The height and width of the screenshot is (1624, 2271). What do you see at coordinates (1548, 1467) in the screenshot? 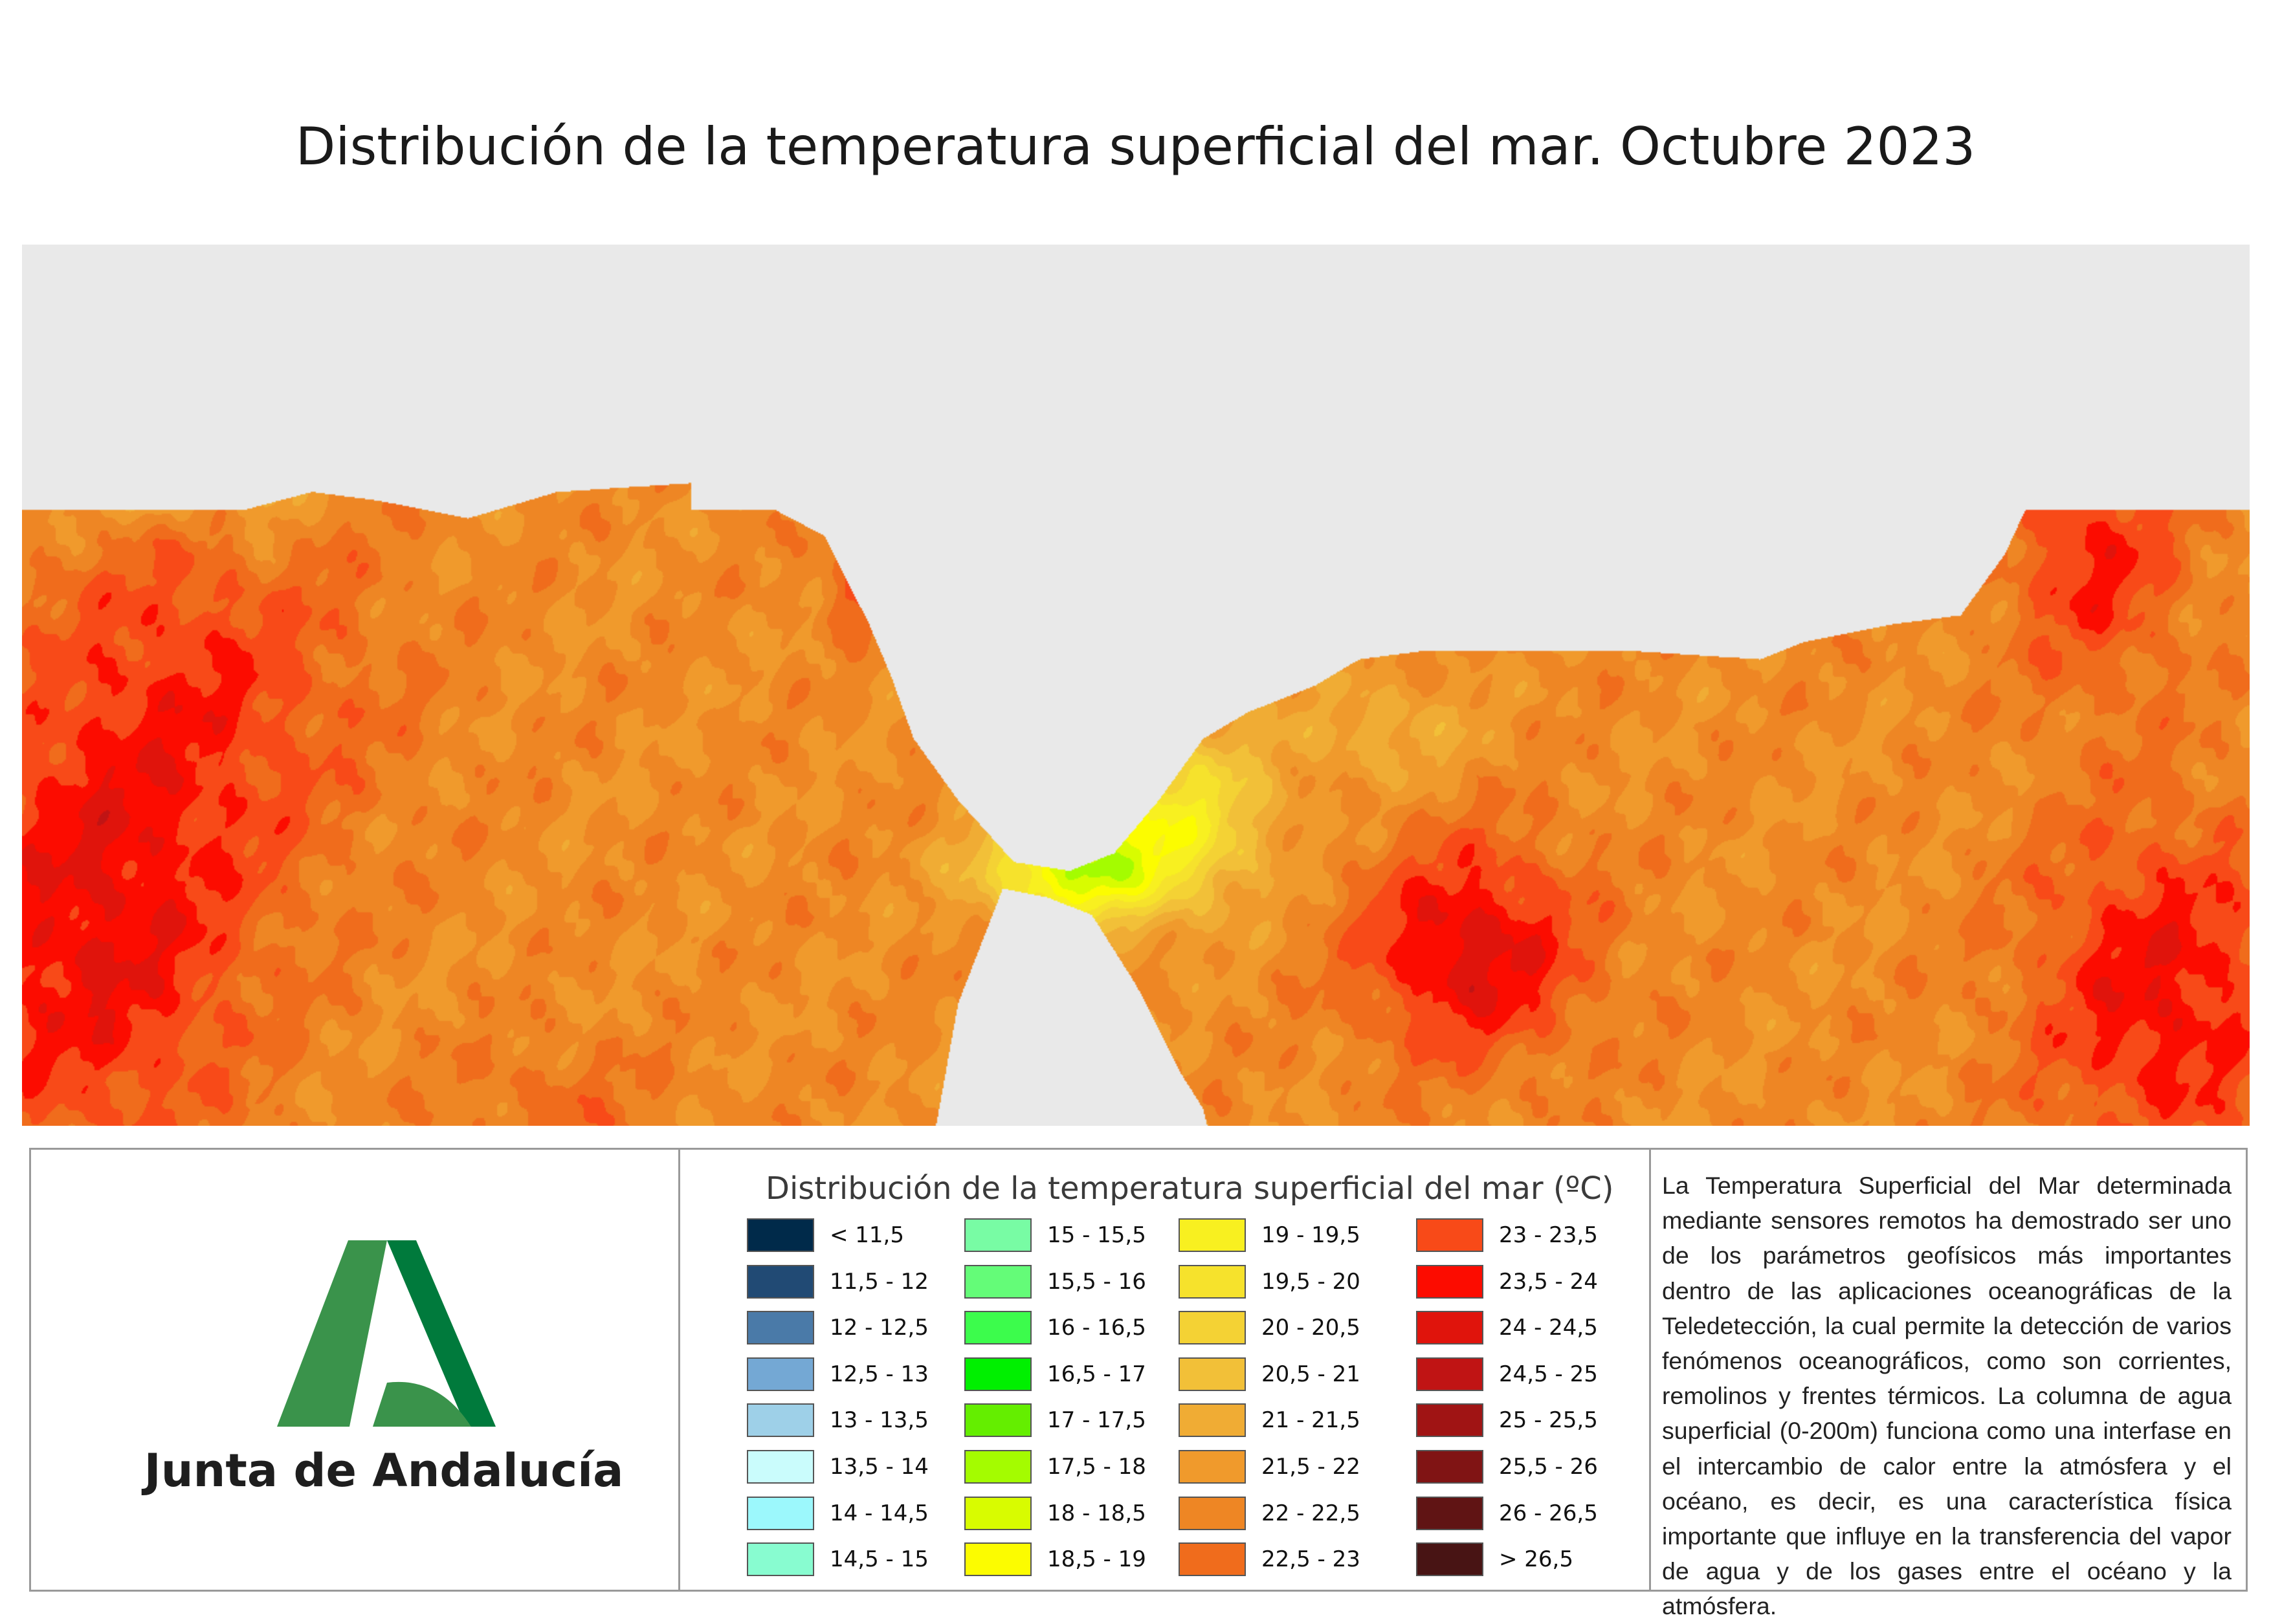
I see `legend-label: 25,5 - 26` at bounding box center [1548, 1467].